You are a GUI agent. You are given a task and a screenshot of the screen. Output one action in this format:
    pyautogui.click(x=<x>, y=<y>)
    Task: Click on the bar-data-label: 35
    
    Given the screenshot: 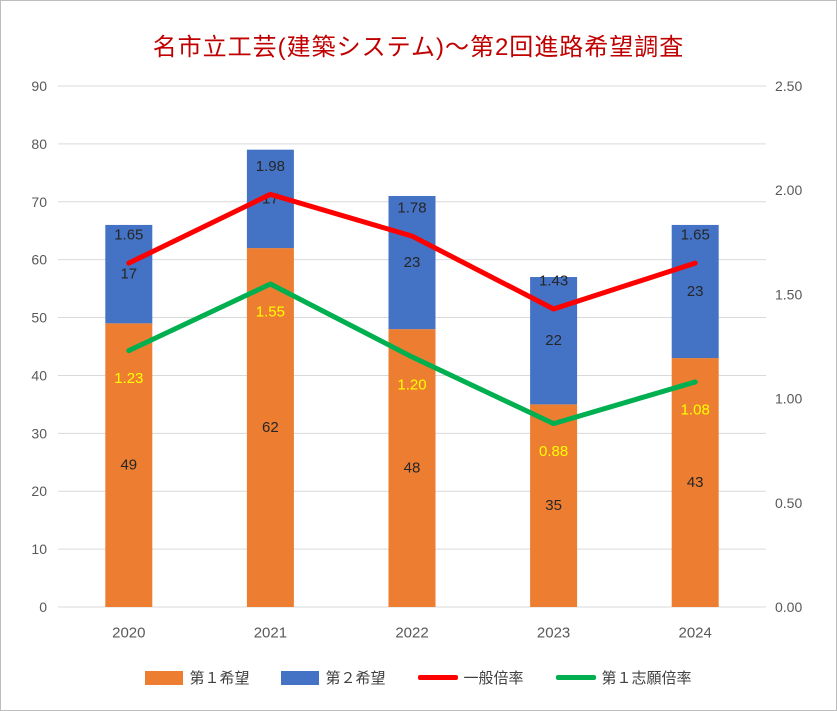 What is the action you would take?
    pyautogui.click(x=553, y=505)
    